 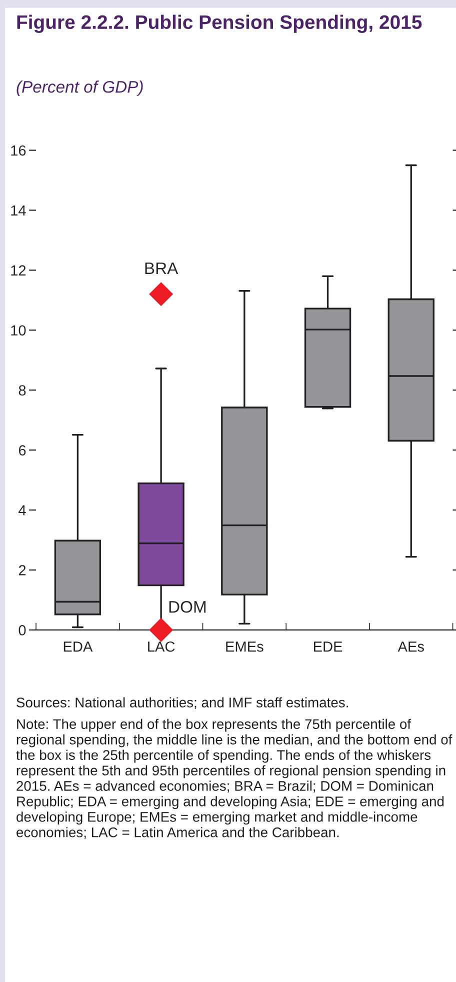 I want to click on x-tick-label: AEs, so click(x=411, y=647).